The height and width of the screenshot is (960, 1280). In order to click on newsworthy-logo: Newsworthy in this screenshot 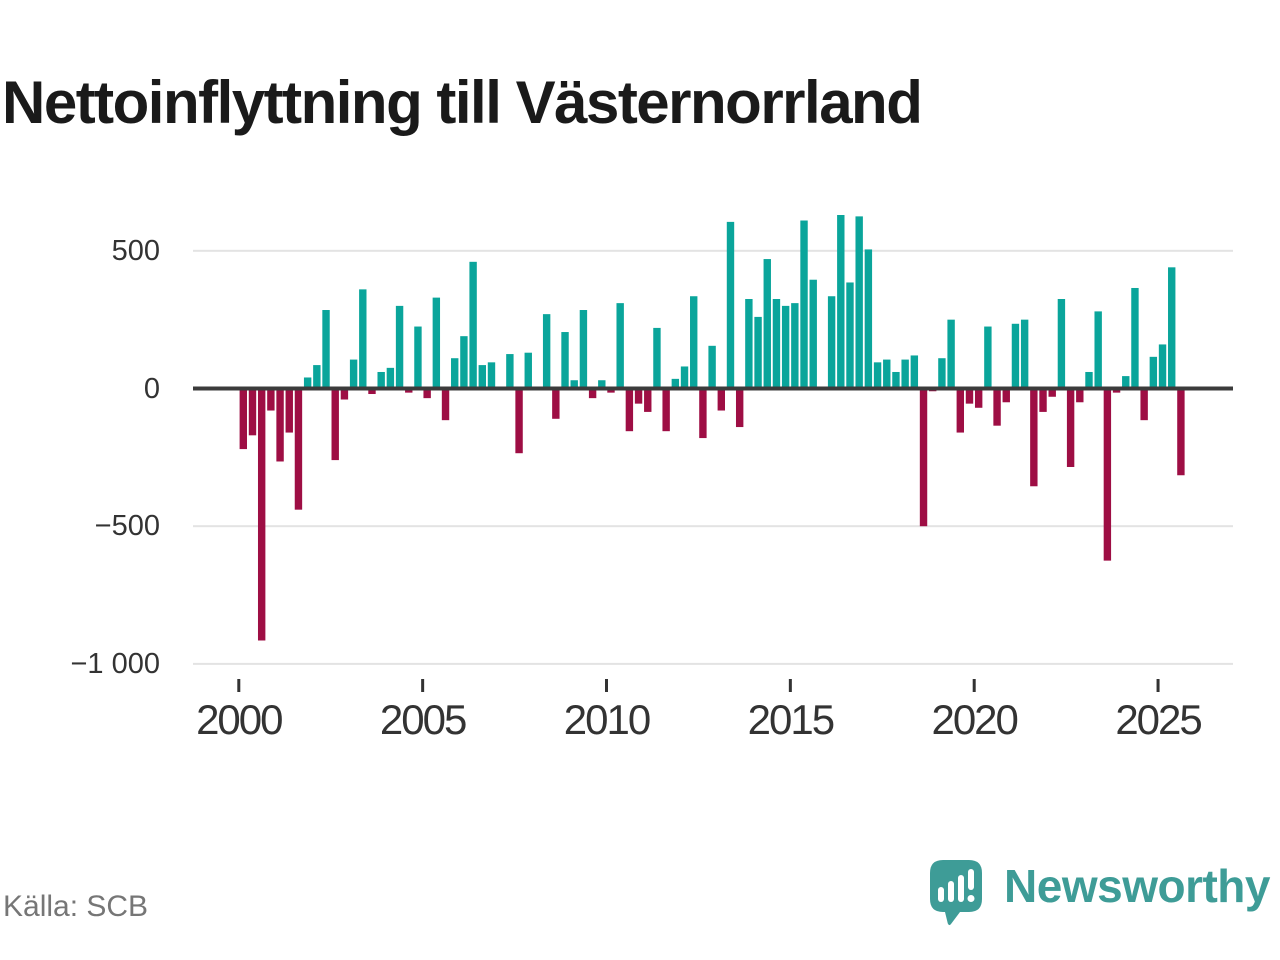, I will do `click(1100, 894)`.